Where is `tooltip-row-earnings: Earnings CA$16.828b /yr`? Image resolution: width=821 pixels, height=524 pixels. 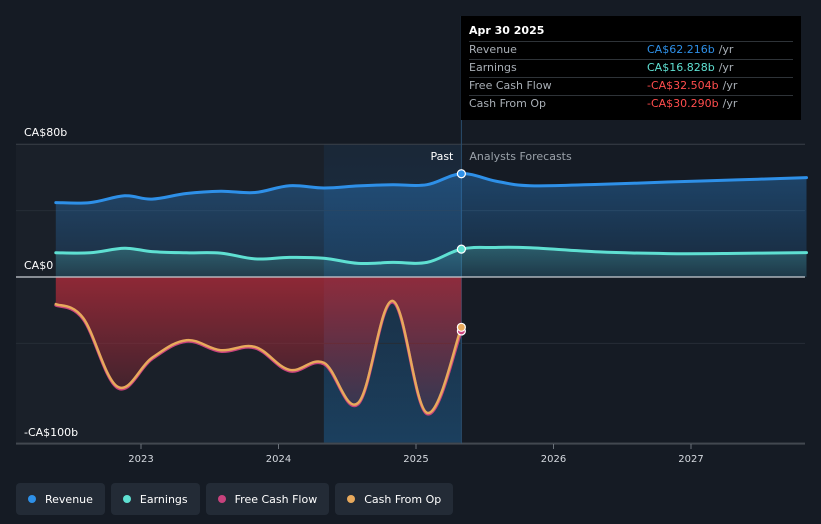
tooltip-row-earnings: Earnings CA$16.828b /yr is located at coordinates (631, 68).